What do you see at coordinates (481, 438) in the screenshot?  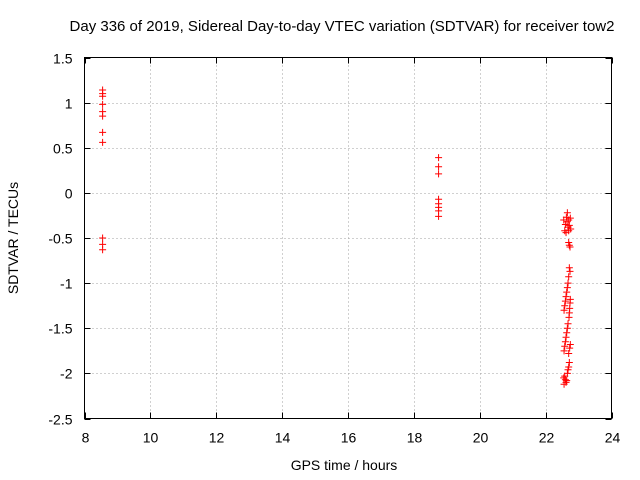 I see `x-tick-label: 20` at bounding box center [481, 438].